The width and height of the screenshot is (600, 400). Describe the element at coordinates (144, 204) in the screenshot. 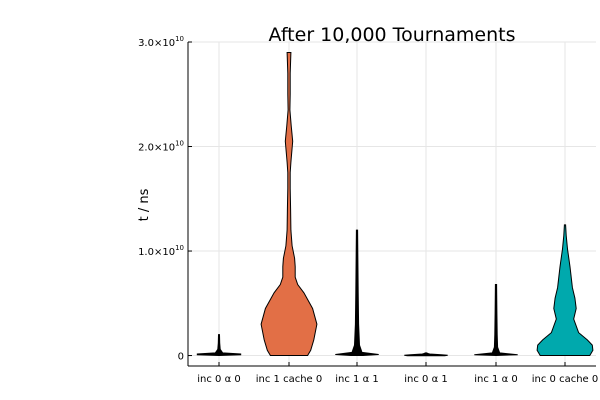

I see `y-axis-label: t / ns` at that location.